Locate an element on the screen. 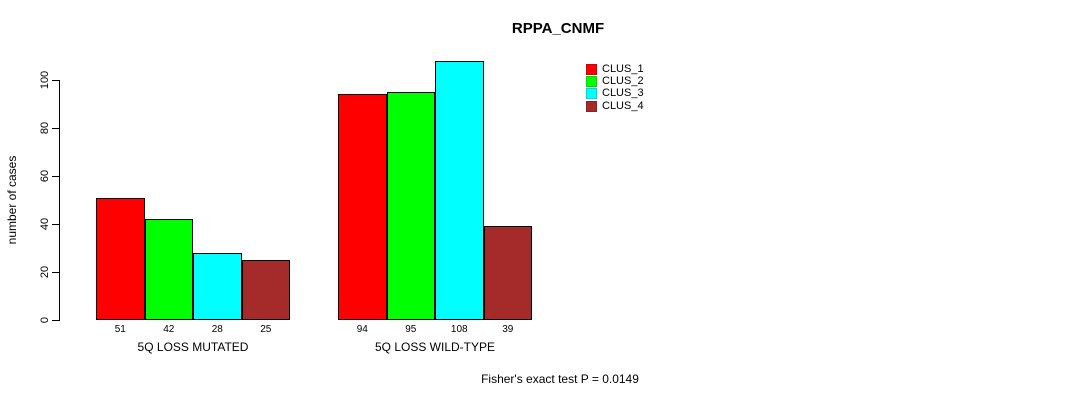 The image size is (1090, 400). y-axis-tick-label: 40 is located at coordinates (45, 224).